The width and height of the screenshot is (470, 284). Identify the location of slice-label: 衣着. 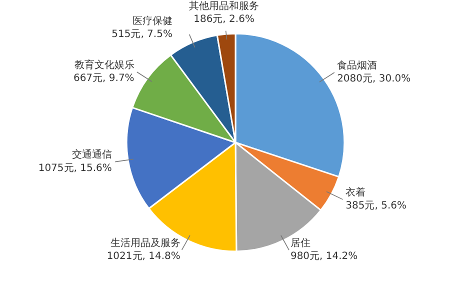
(356, 192).